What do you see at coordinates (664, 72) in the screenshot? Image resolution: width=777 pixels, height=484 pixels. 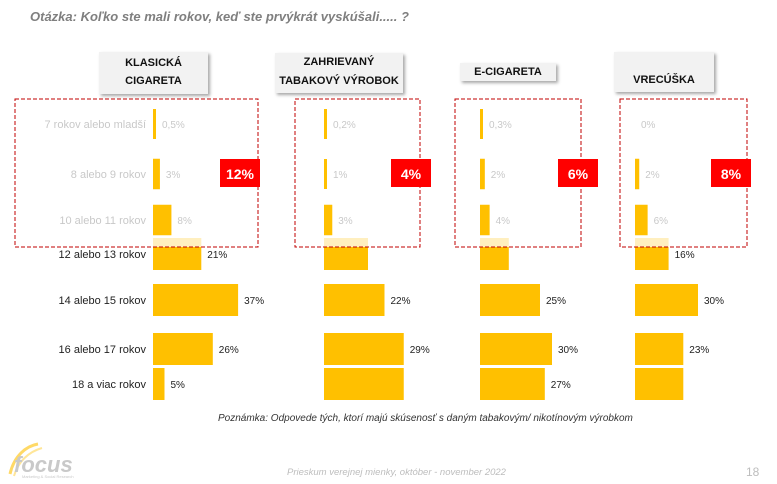 I see `header-vrecuska: VRECÚŠKA` at bounding box center [664, 72].